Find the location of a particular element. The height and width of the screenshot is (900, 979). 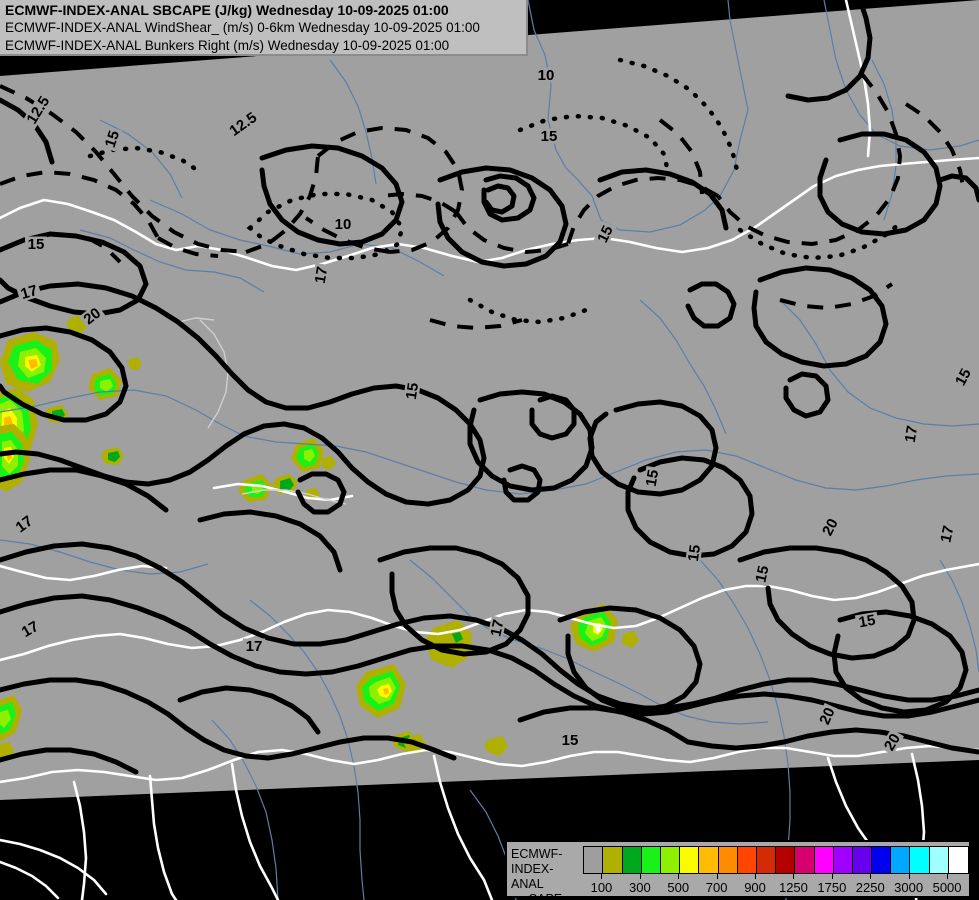

contour-label-15-3: 15 is located at coordinates (549, 136).